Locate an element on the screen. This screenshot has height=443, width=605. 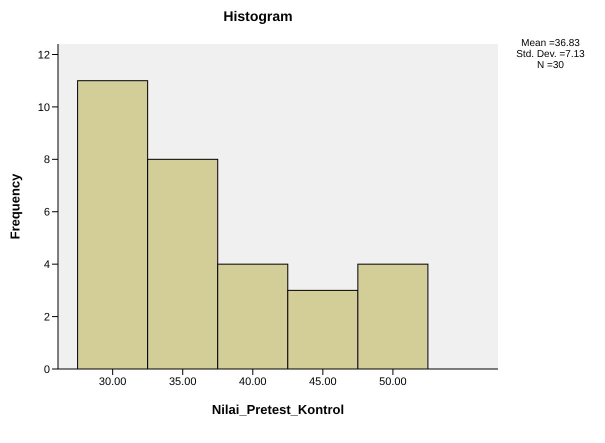
chart-title: Histogram is located at coordinates (258, 16).